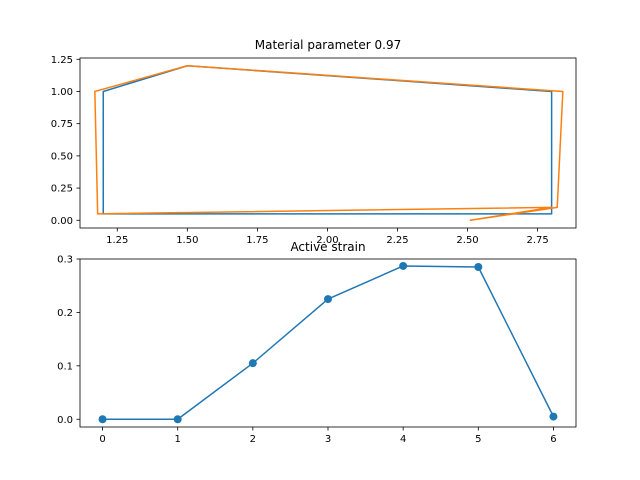  Describe the element at coordinates (65, 366) in the screenshot. I see `active-strain-ytick-label: 0.1` at that location.